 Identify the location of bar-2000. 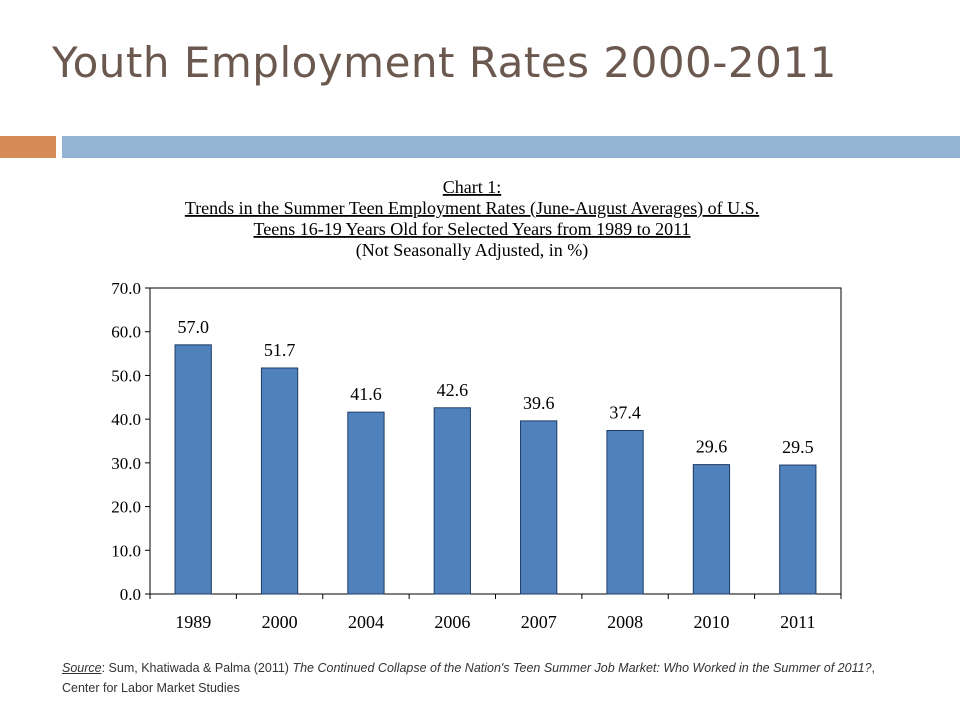
(279, 481).